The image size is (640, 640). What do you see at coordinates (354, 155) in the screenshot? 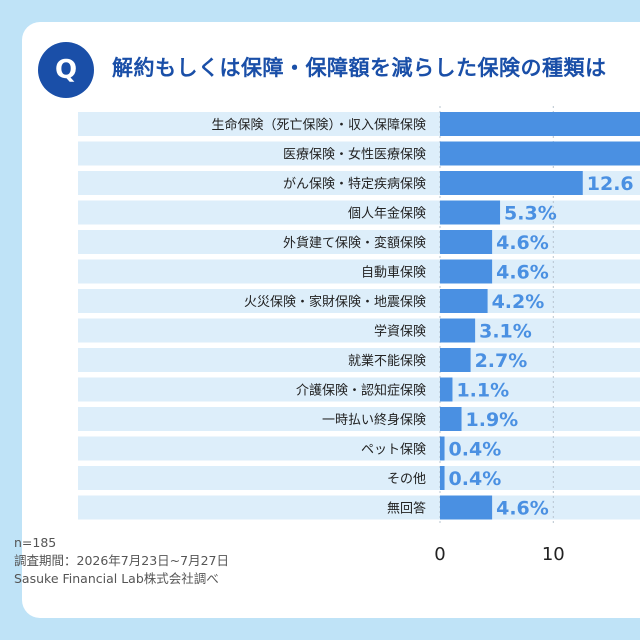
I see `category-label: 医療保険・女性医療保険` at bounding box center [354, 155].